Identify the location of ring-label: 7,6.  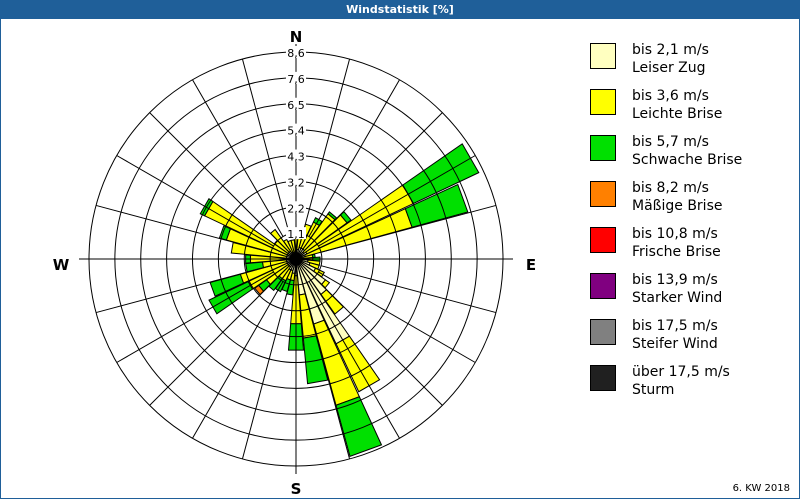
(296, 79).